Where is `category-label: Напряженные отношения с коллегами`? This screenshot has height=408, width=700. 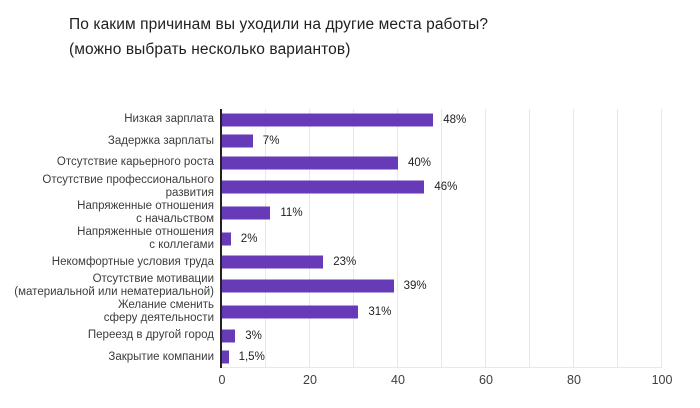 category-label: Напряженные отношения с коллегами is located at coordinates (111, 239).